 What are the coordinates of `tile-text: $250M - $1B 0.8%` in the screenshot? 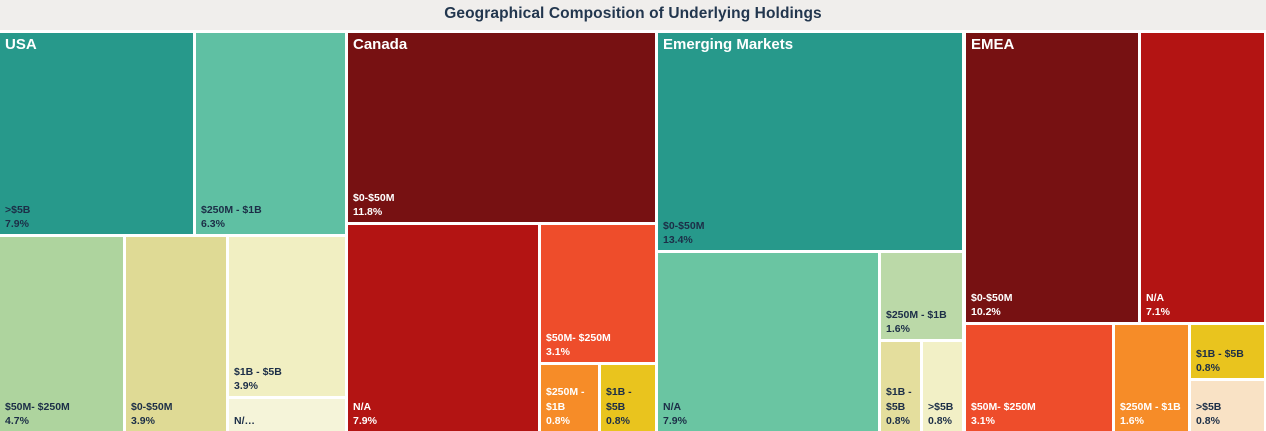 It's located at (569, 408).